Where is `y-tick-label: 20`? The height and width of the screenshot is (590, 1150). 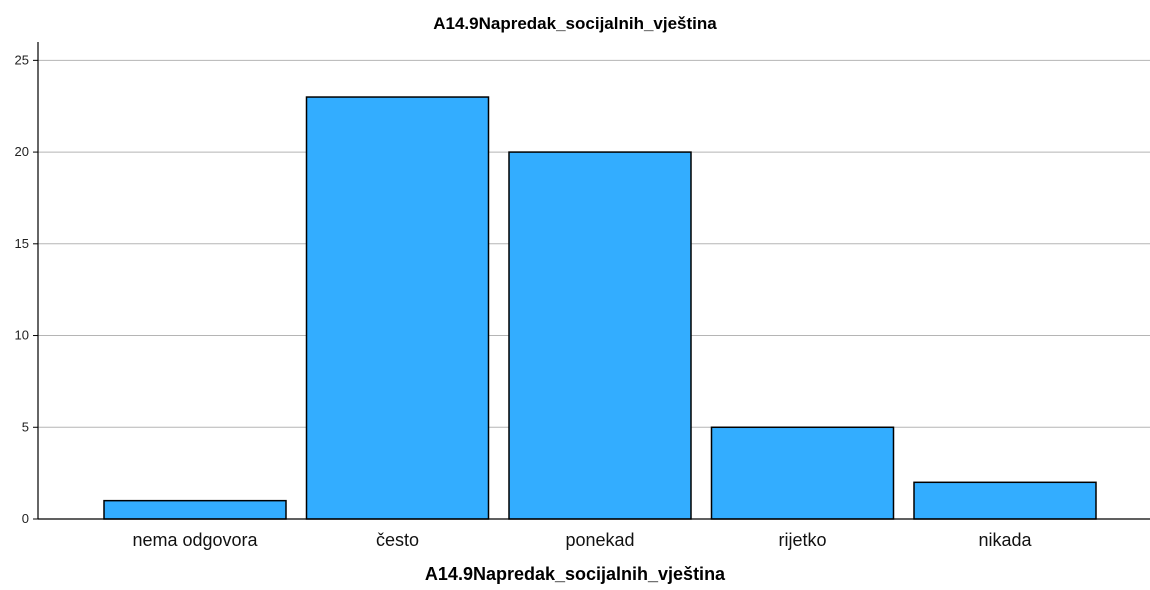 y-tick-label: 20 is located at coordinates (22, 151).